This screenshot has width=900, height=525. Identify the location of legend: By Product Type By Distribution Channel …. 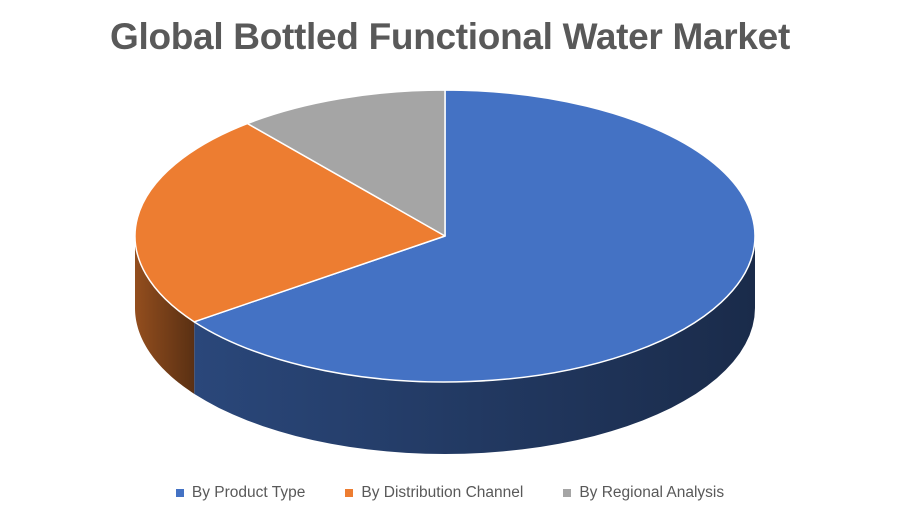
(450, 493).